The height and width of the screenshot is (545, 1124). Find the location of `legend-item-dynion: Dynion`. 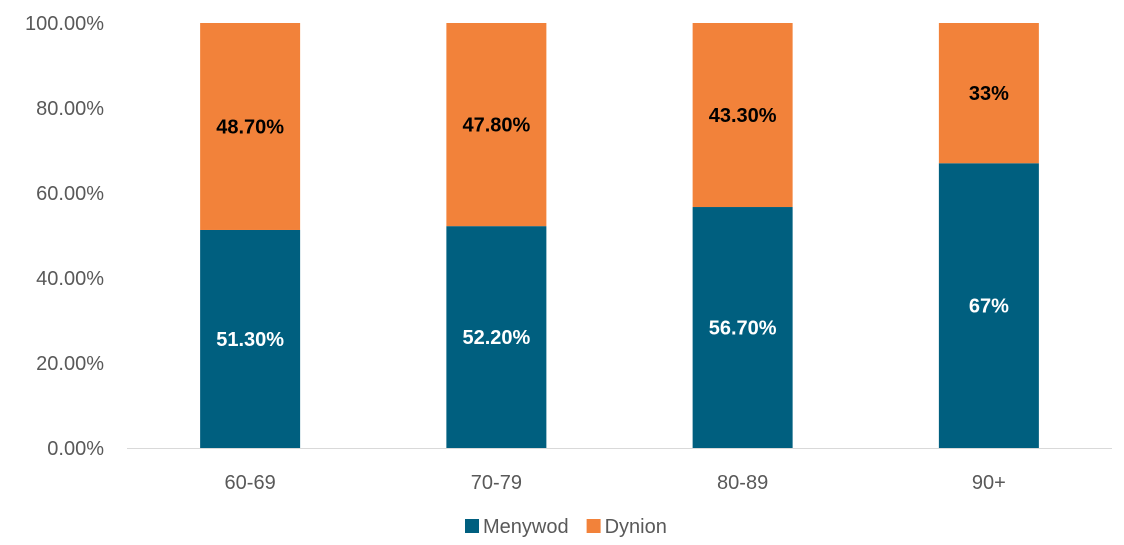

legend-item-dynion: Dynion is located at coordinates (627, 527).